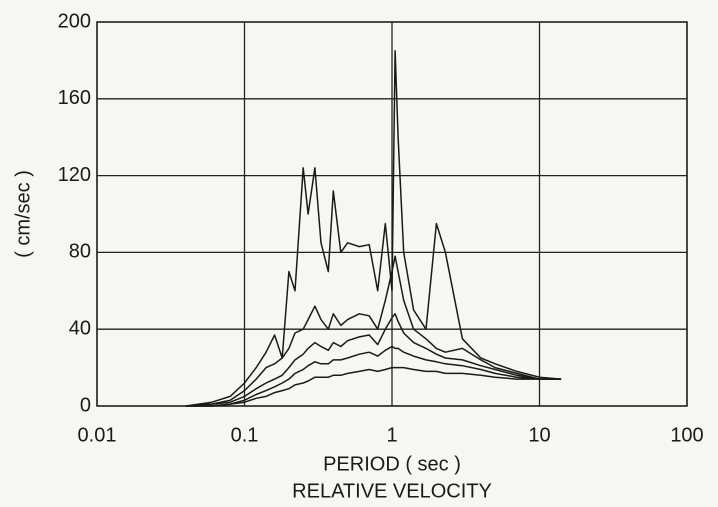  I want to click on y-tick-label: 160, so click(74, 98).